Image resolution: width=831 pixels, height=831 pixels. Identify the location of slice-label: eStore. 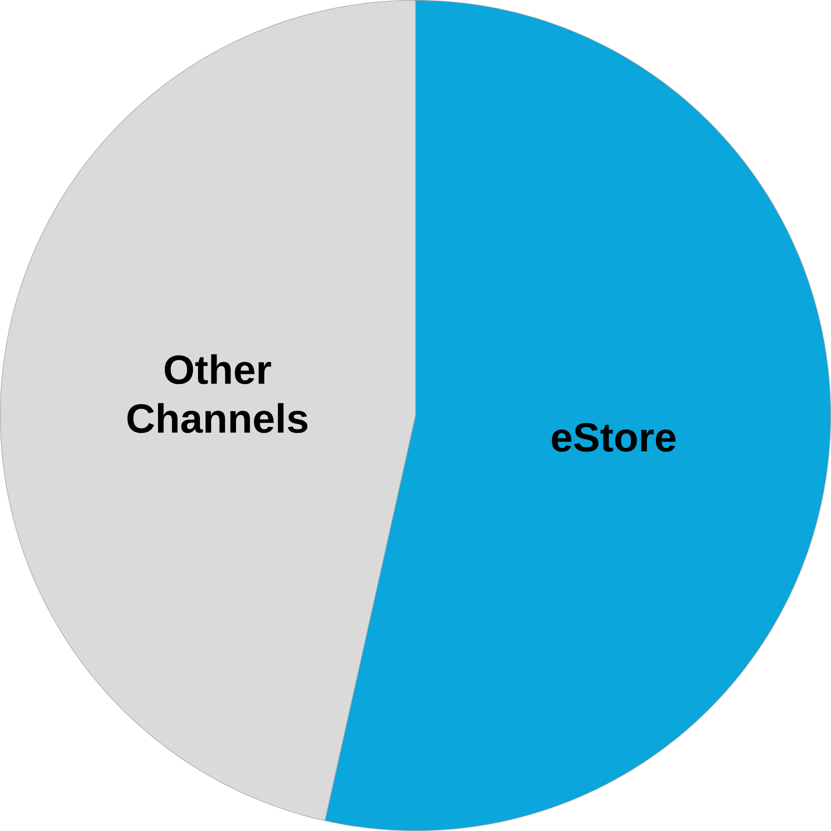
(614, 437).